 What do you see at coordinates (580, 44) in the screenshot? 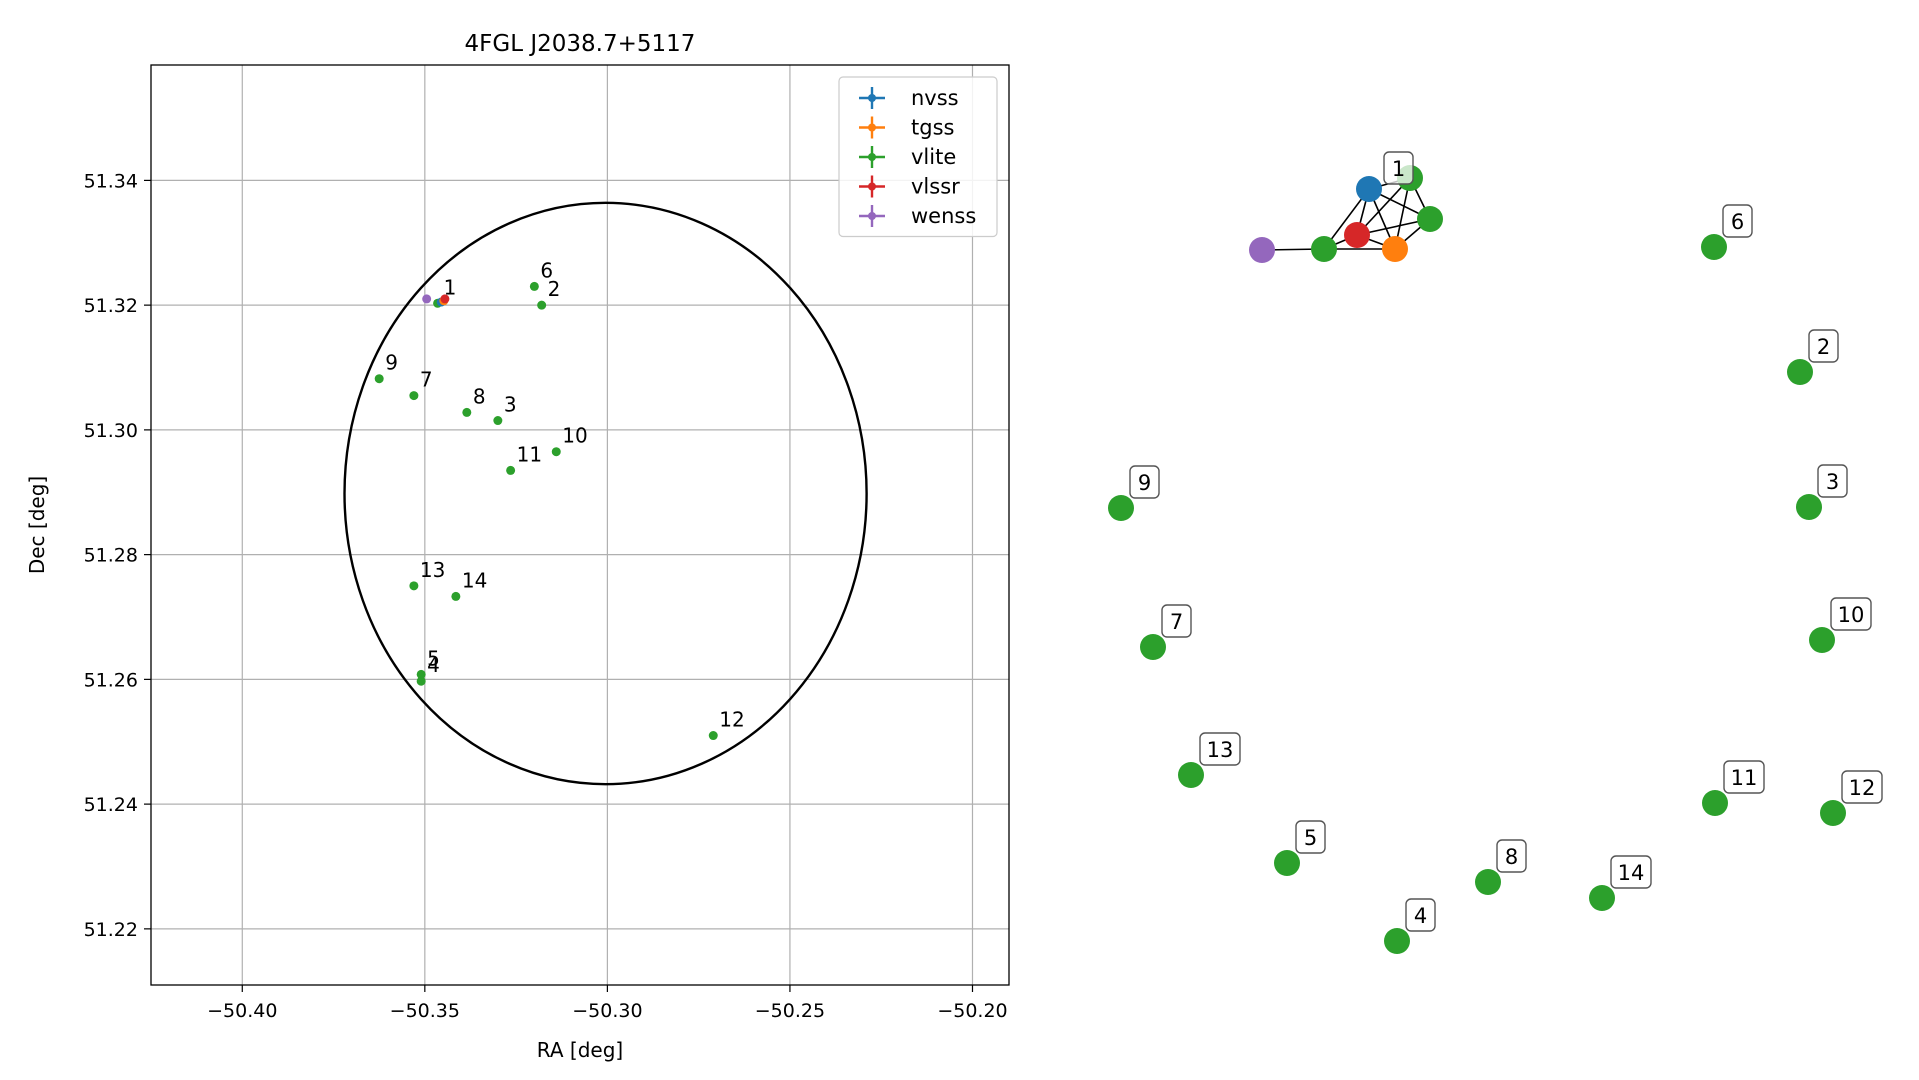
I see `chart-title: 4FGL J2038.7+5117` at bounding box center [580, 44].